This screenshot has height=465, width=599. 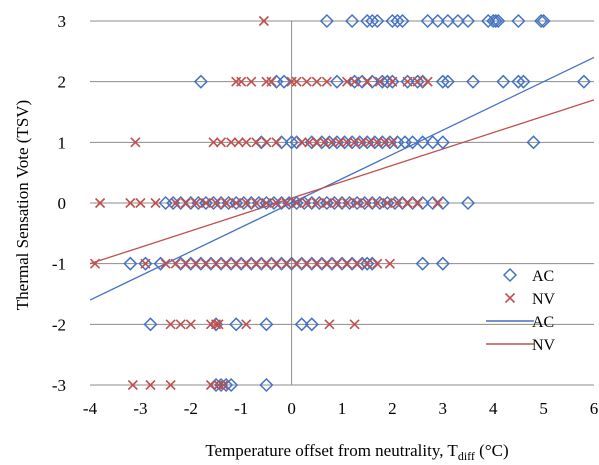 What do you see at coordinates (62, 82) in the screenshot?
I see `y-tick-label: 2` at bounding box center [62, 82].